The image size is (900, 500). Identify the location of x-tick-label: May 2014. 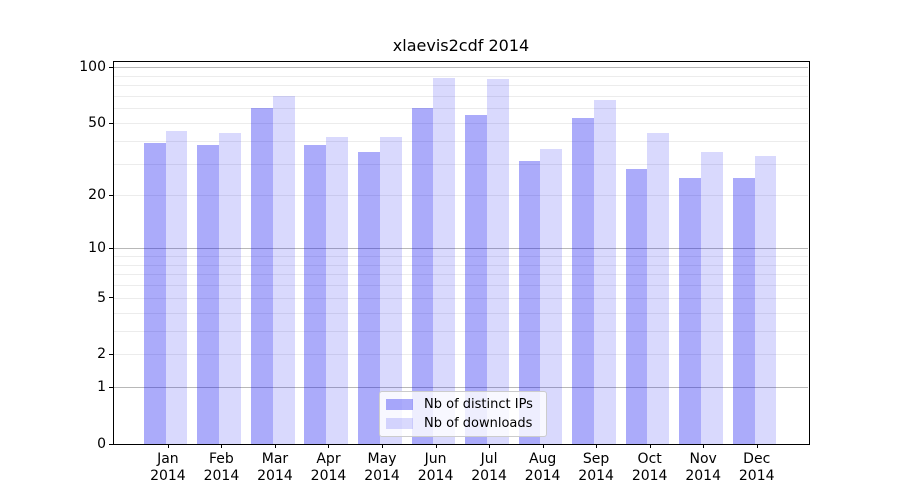
(382, 468).